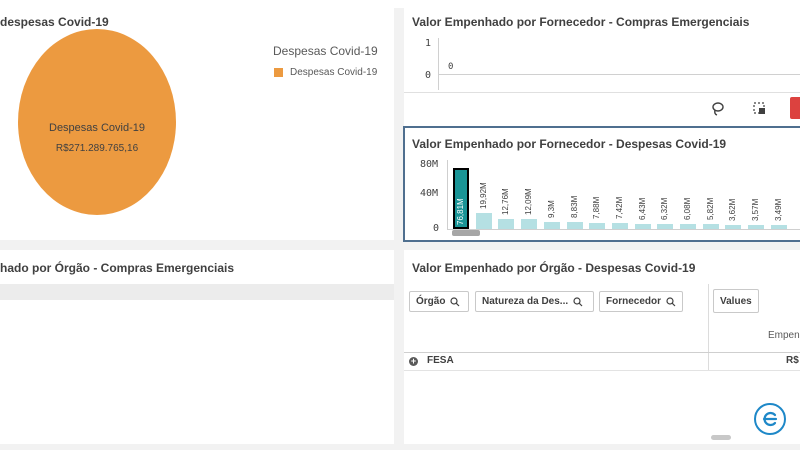  Describe the element at coordinates (451, 67) in the screenshot. I see `mini-value-label: 0` at that location.